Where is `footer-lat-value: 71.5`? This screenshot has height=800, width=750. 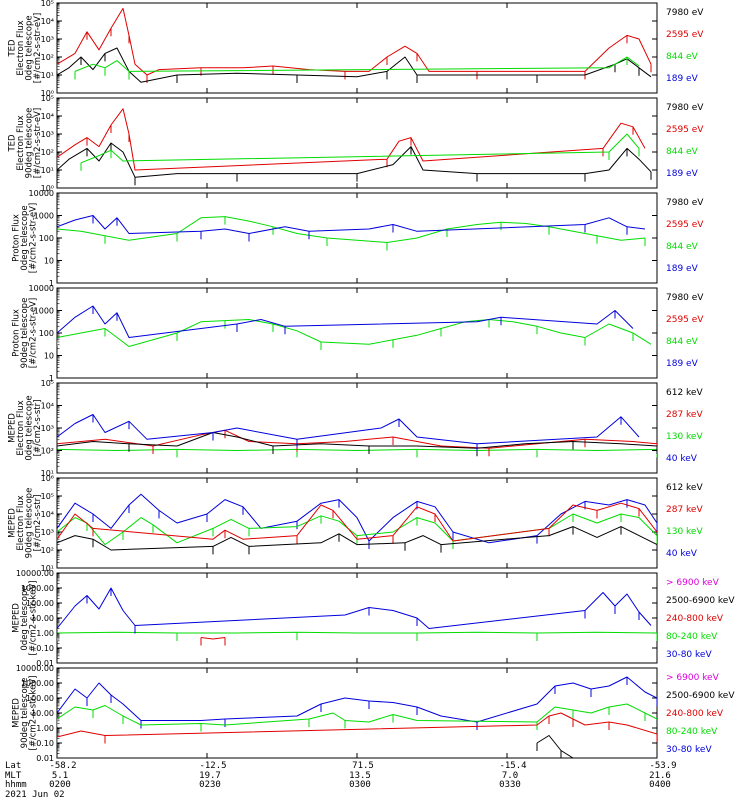
footer-lat-value: 71.5 is located at coordinates (363, 766).